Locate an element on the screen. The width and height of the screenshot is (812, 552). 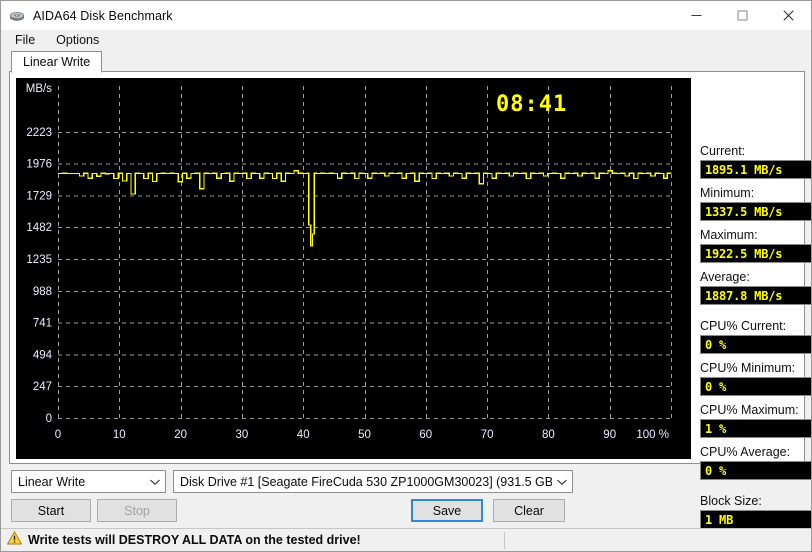
stat-block-size-label: Block Size: is located at coordinates (731, 501).